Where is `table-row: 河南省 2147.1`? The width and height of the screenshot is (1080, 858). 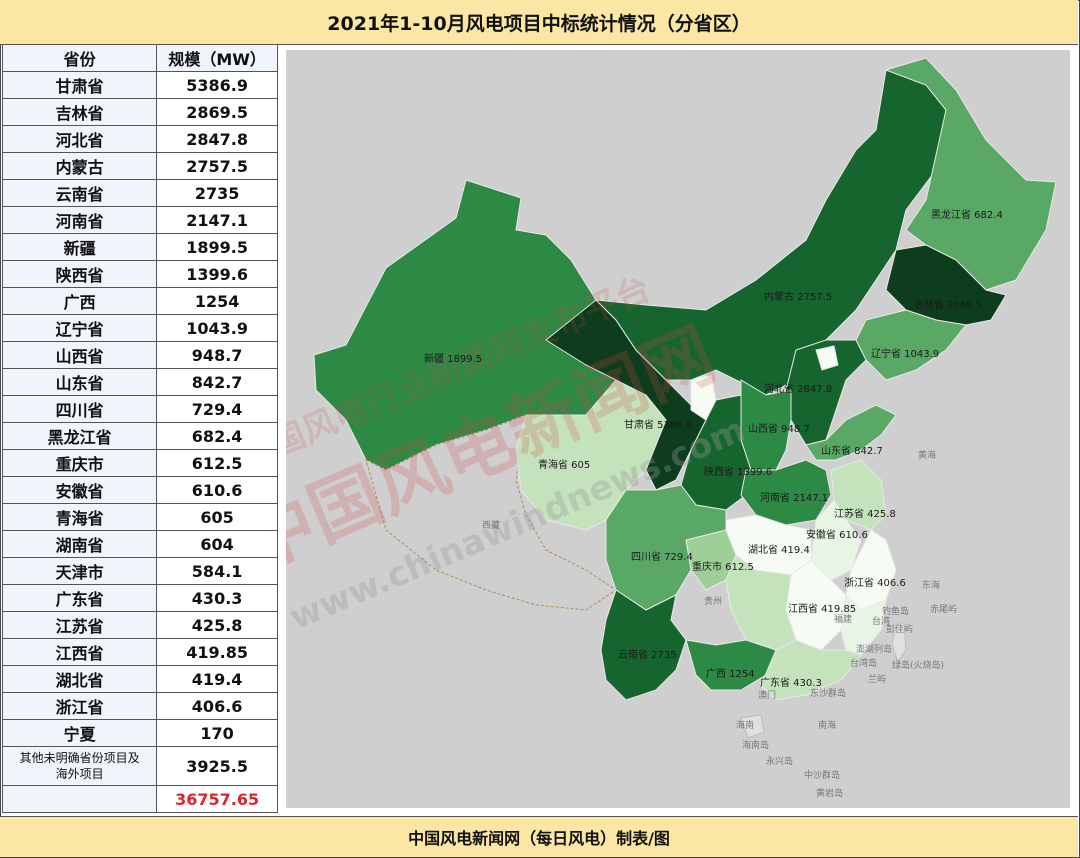 table-row: 河南省 2147.1 is located at coordinates (139, 220).